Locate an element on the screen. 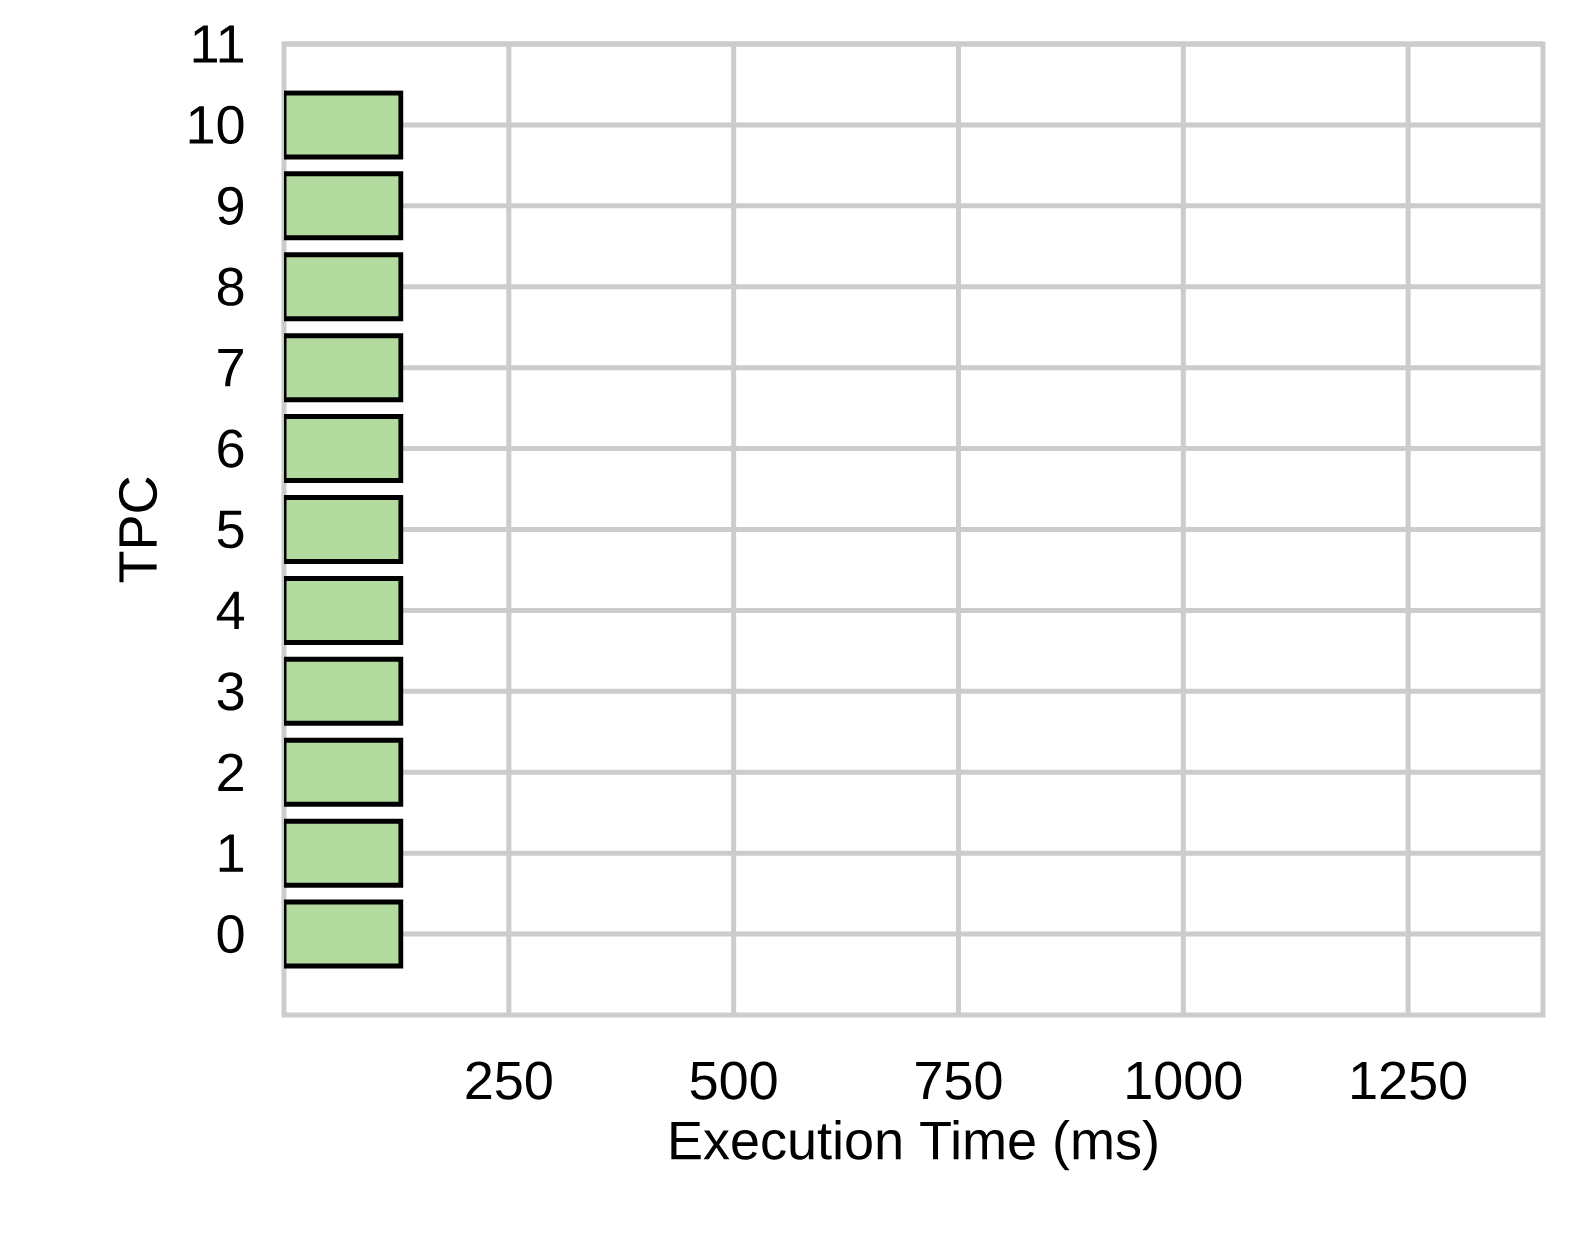 The image size is (1582, 1240). x-axis-title: Execution Time (ms) is located at coordinates (914, 1145).